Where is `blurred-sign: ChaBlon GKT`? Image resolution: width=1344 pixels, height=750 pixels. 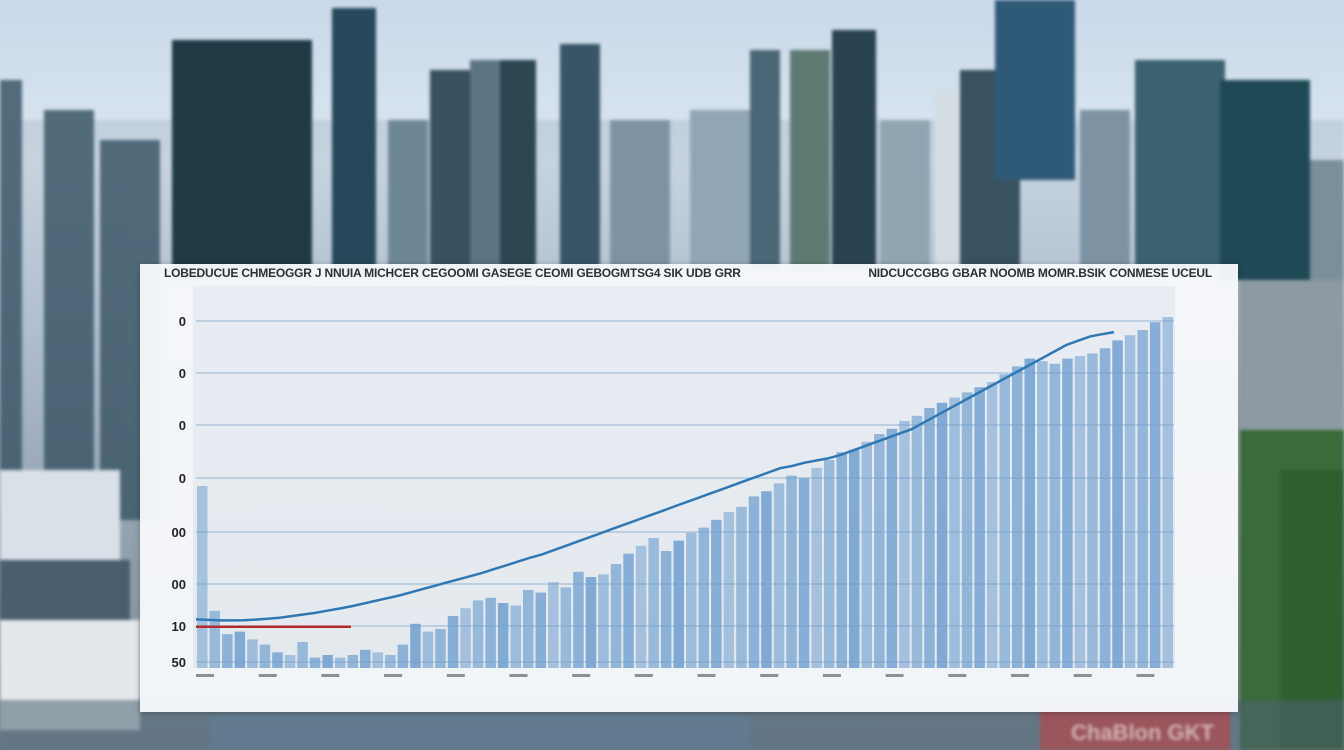
blurred-sign: ChaBlon GKT is located at coordinates (1142, 732).